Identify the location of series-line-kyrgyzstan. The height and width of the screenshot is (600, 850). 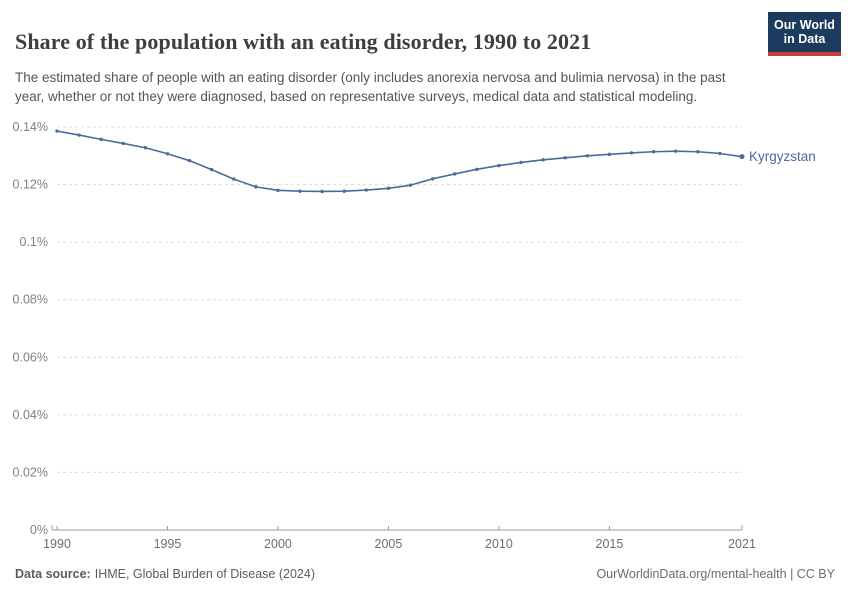
(399, 161).